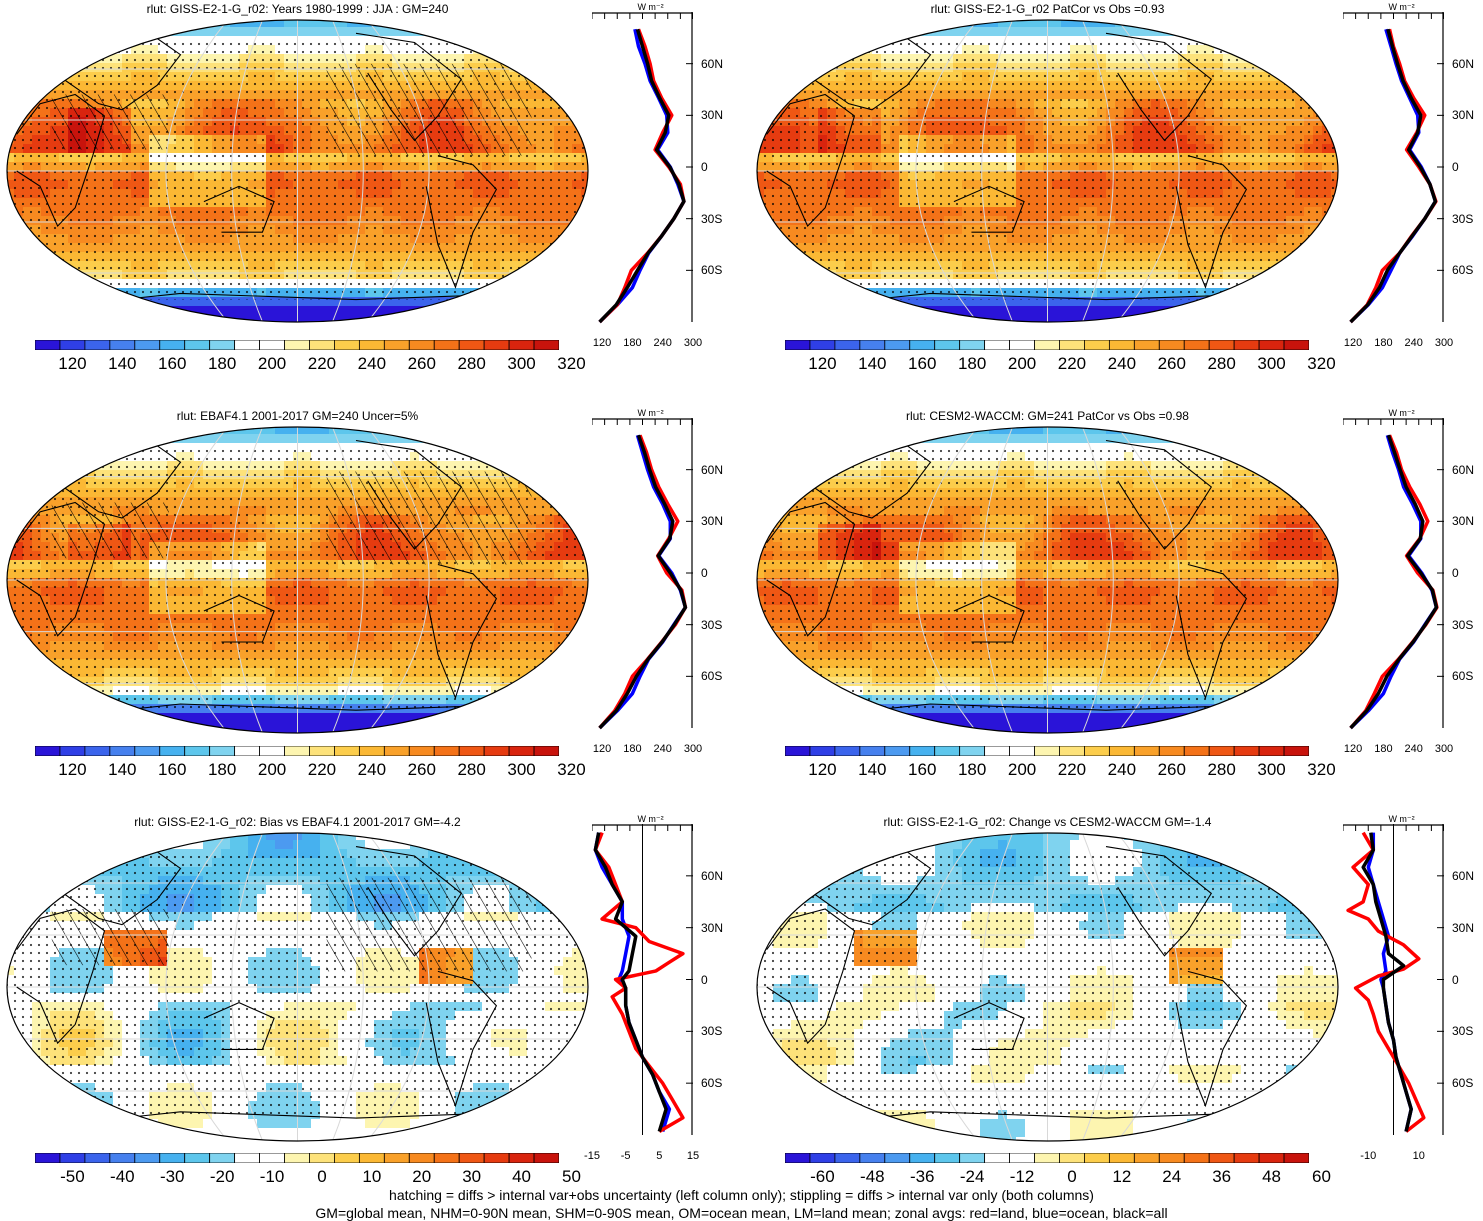 The height and width of the screenshot is (1221, 1483). Describe the element at coordinates (297, 416) in the screenshot. I see `map-title: rlut: EBAF4.1 2001-2017 GM=240 Uncer=5%` at that location.